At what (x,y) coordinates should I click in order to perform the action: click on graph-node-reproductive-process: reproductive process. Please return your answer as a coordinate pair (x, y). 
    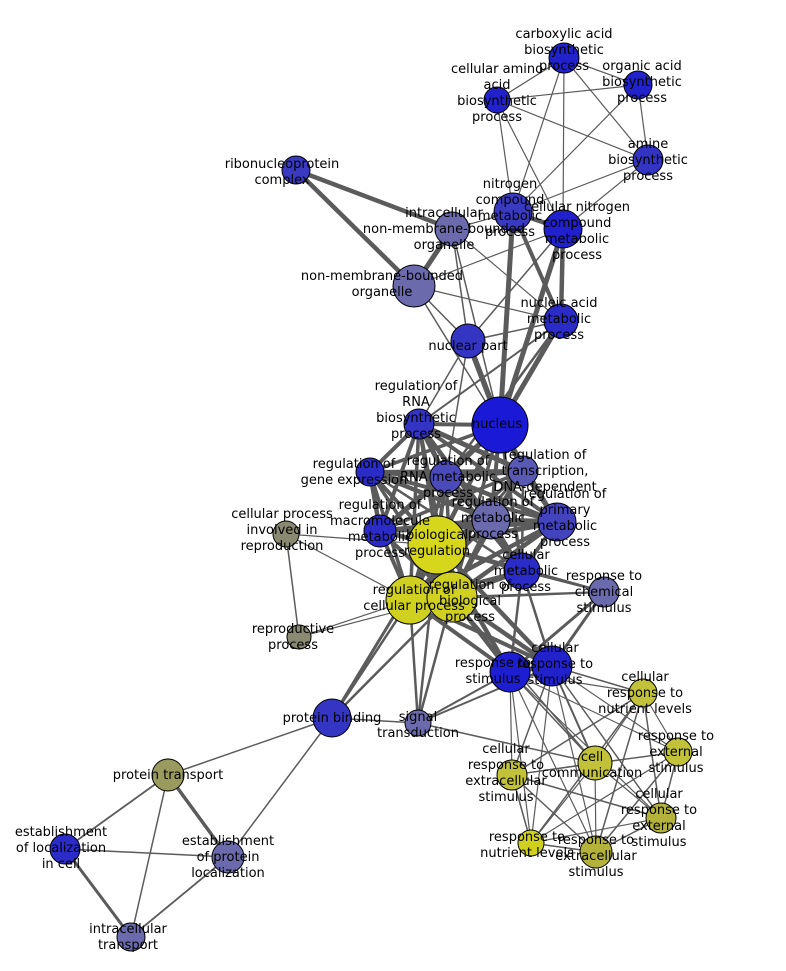
    Looking at the image, I should click on (299, 637).